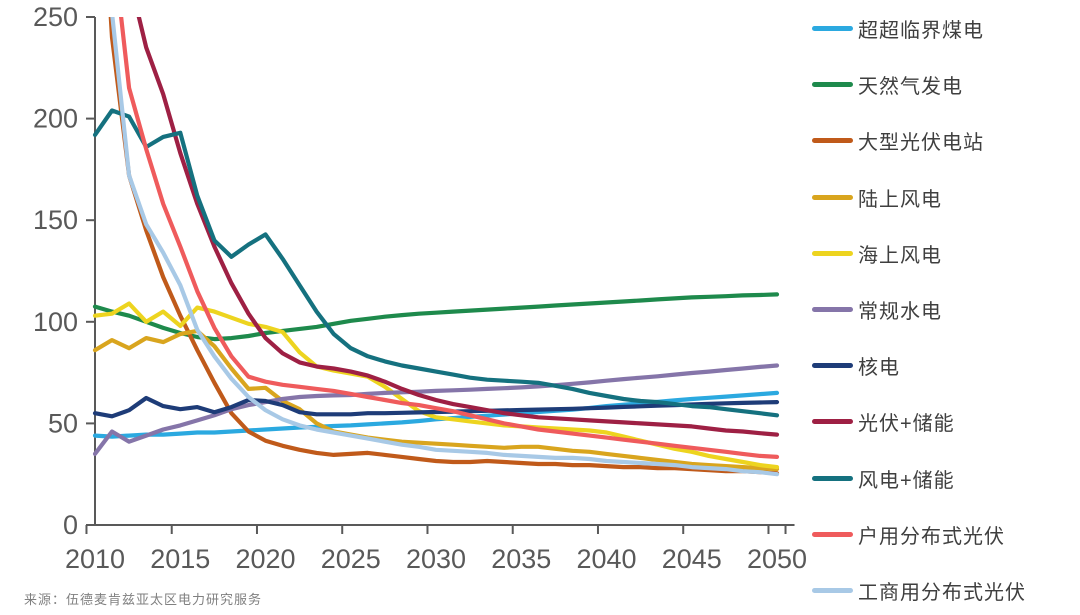  Describe the element at coordinates (95, 559) in the screenshot. I see `x-axis-tick-label: 2010` at that location.